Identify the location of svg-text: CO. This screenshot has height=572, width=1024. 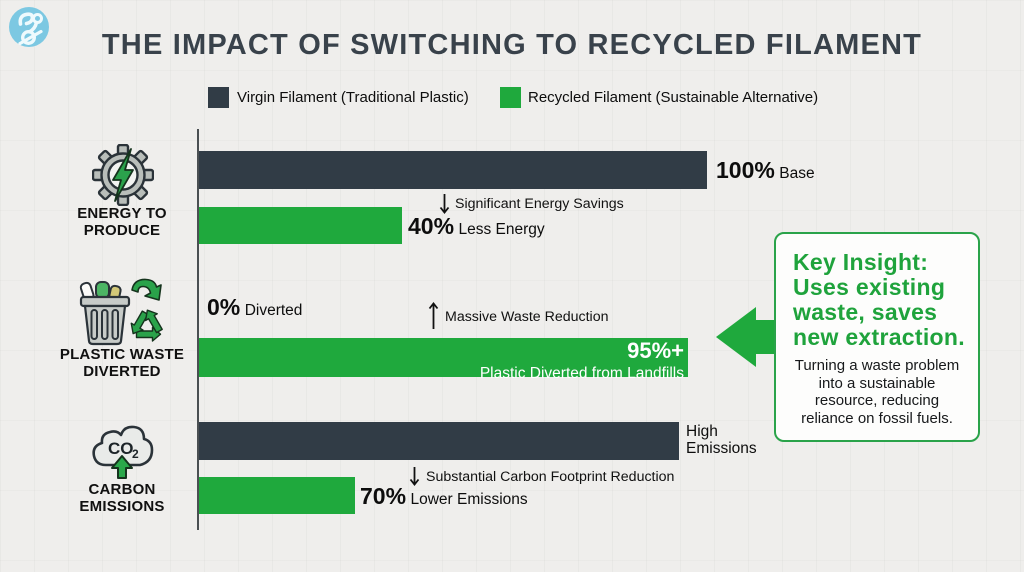
(121, 448).